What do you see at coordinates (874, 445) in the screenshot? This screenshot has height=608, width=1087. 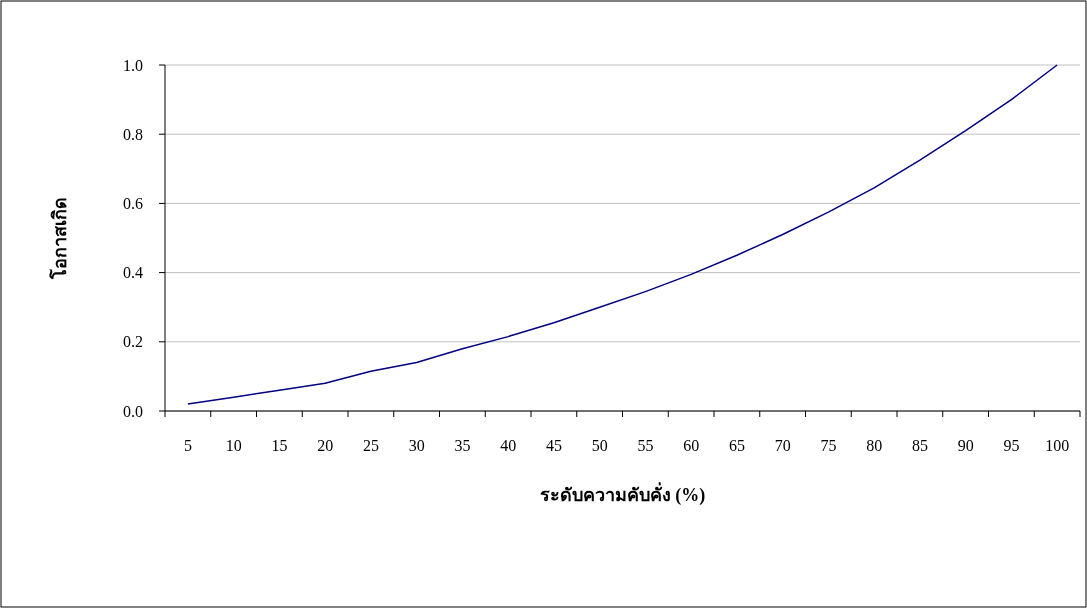 I see `x-tick-label: 80` at bounding box center [874, 445].